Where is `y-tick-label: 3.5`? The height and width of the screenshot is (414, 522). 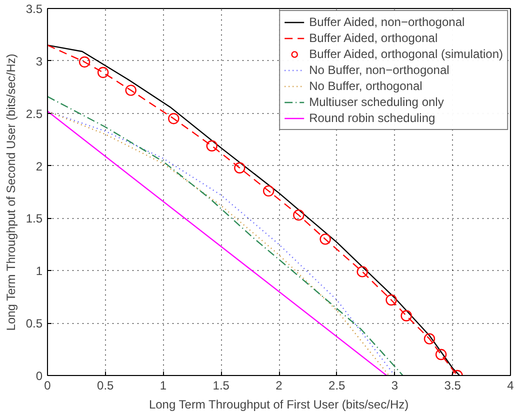
y-tick-label: 3.5 is located at coordinates (34, 9).